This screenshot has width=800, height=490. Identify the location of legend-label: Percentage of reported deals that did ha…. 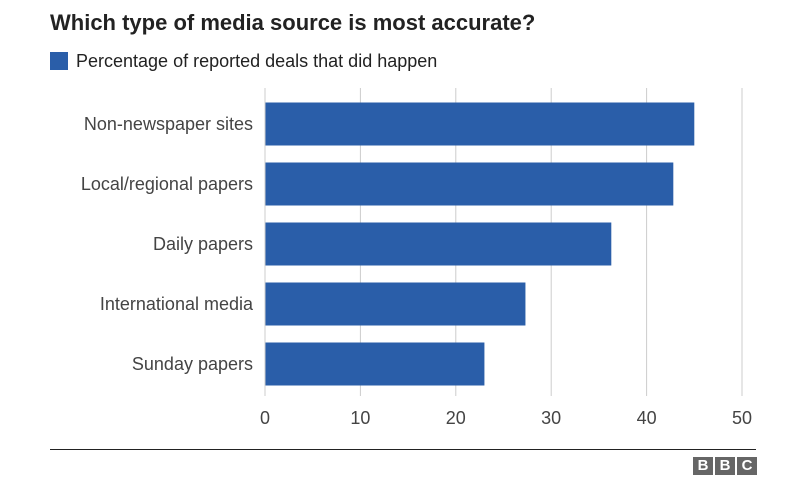
(257, 60).